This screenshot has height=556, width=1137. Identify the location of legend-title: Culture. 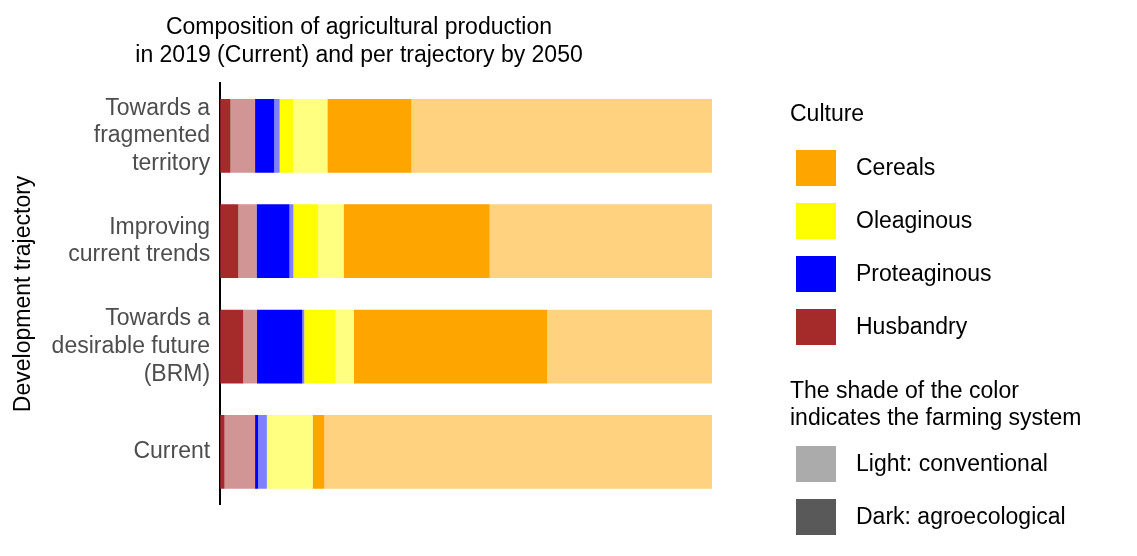
(828, 113).